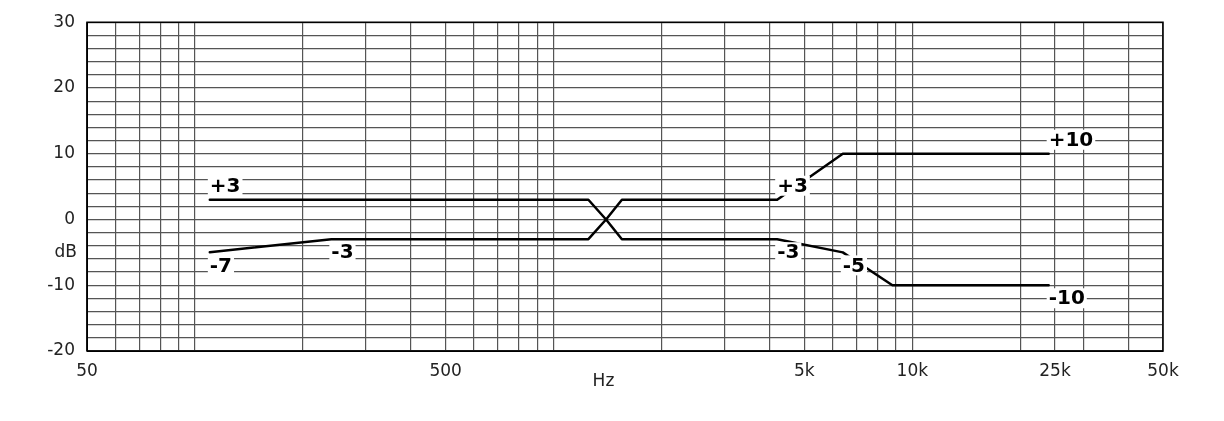 This screenshot has width=1224, height=421. Describe the element at coordinates (64, 86) in the screenshot. I see `y-tick-label: 20` at that location.